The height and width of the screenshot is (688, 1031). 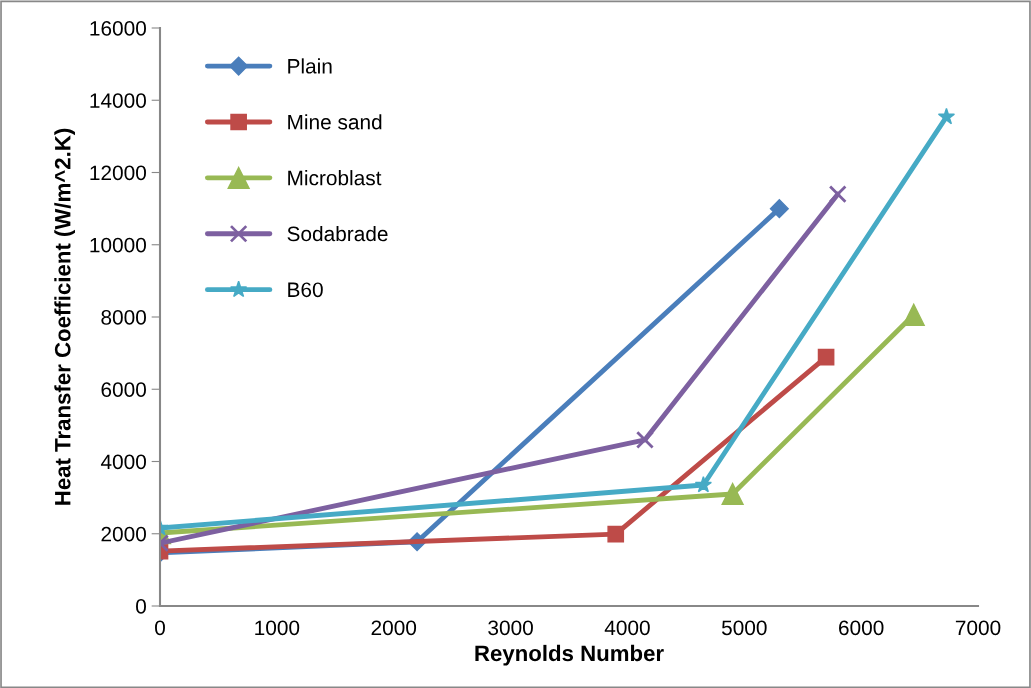 What do you see at coordinates (277, 628) in the screenshot?
I see `x-tick-label: 1000` at bounding box center [277, 628].